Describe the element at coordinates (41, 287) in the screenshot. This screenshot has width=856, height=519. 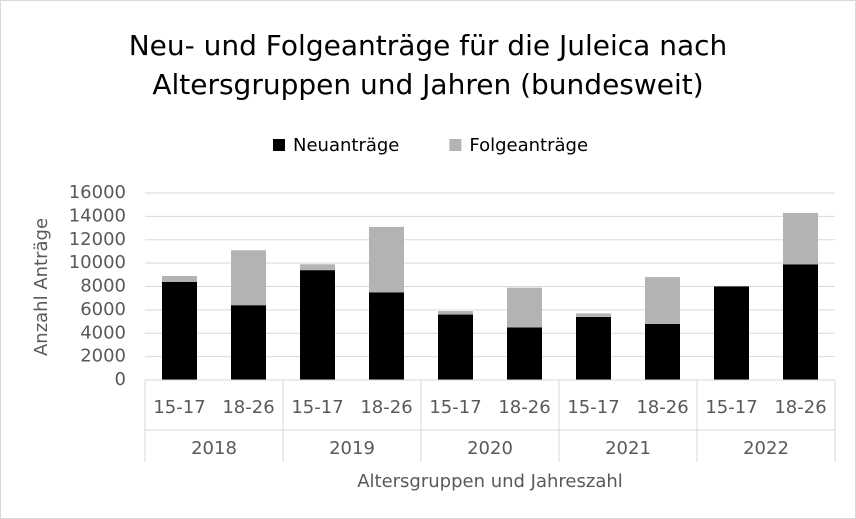
I see `y-axis-label: Anzahl Anträge` at that location.